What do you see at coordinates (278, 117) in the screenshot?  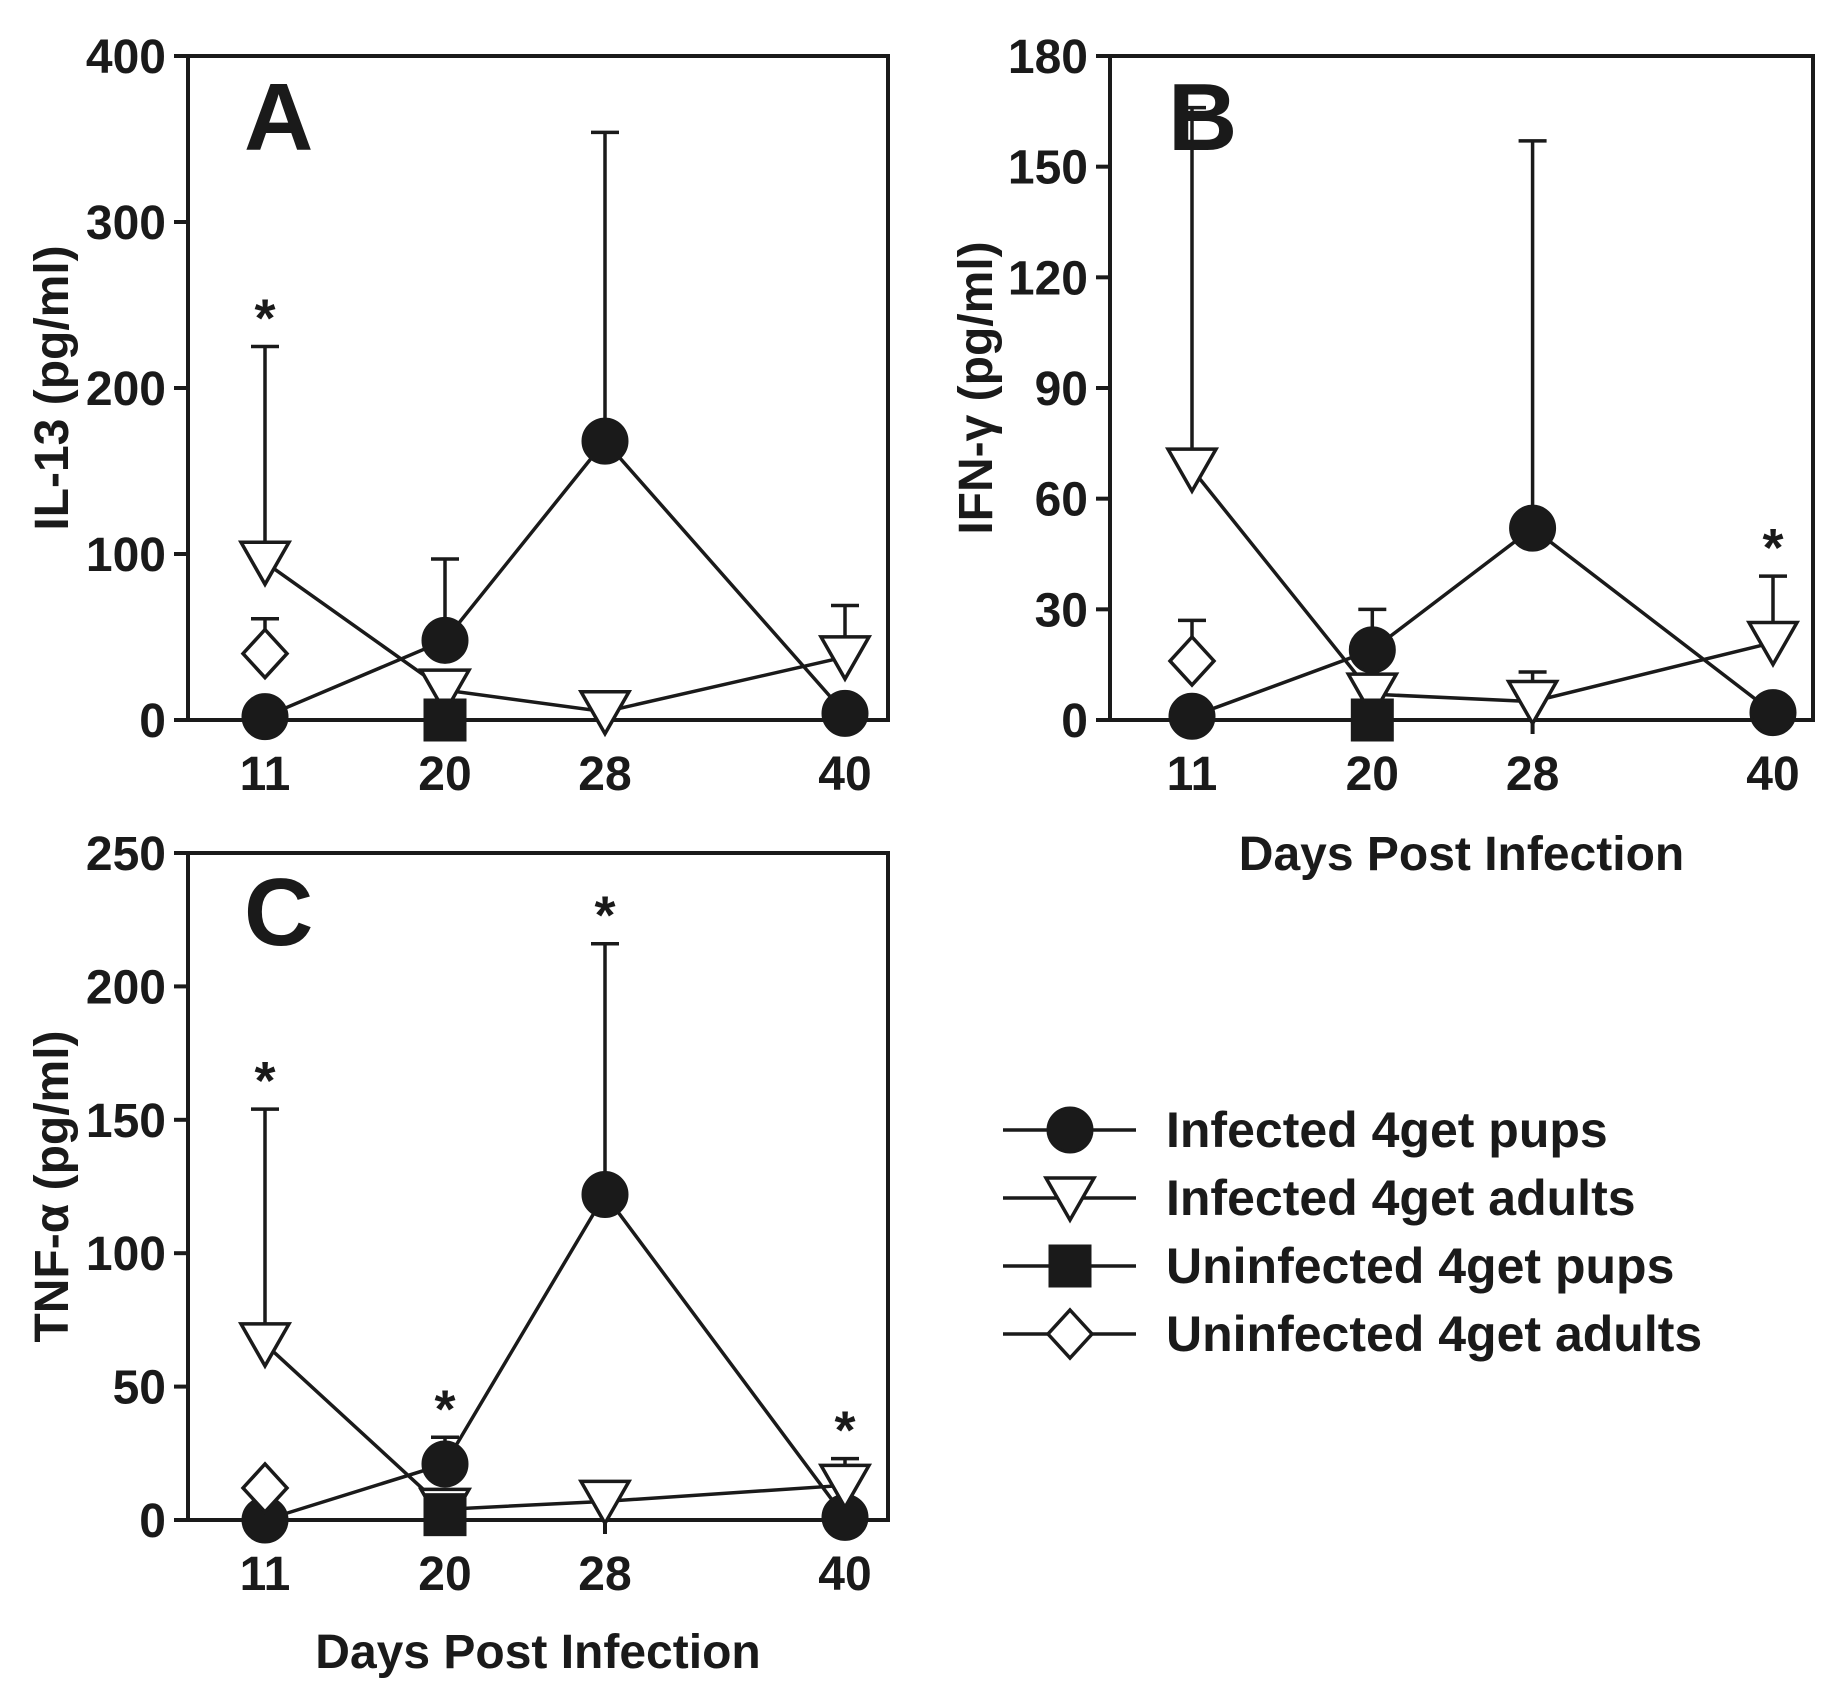 I see `panel-letter: A` at bounding box center [278, 117].